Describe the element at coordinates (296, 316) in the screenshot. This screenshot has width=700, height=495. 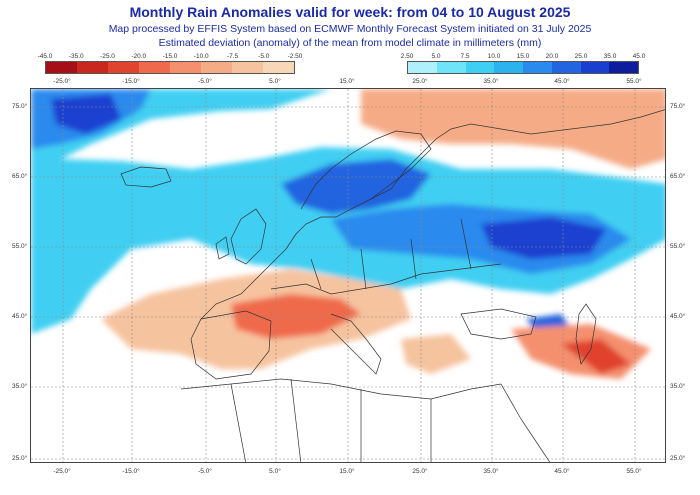
I see `dry-anomaly-central-europe` at that location.